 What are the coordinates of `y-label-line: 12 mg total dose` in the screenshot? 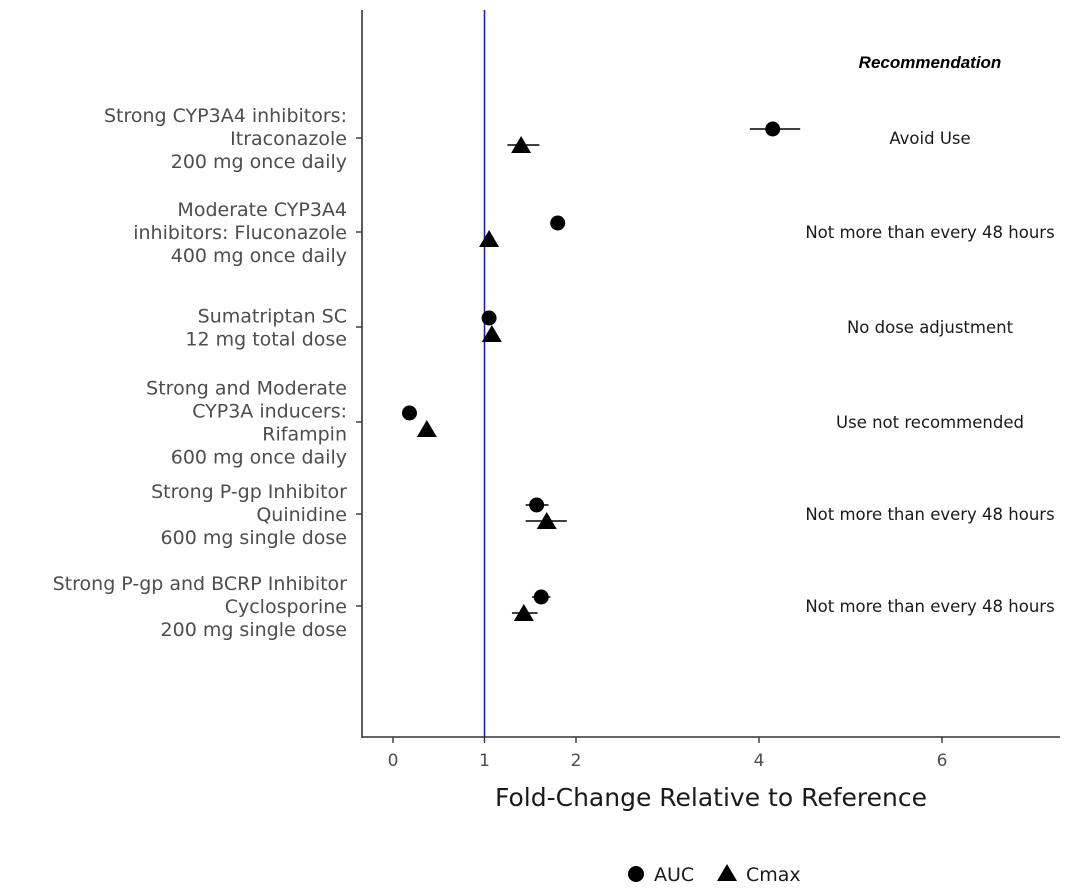 It's located at (266, 340).